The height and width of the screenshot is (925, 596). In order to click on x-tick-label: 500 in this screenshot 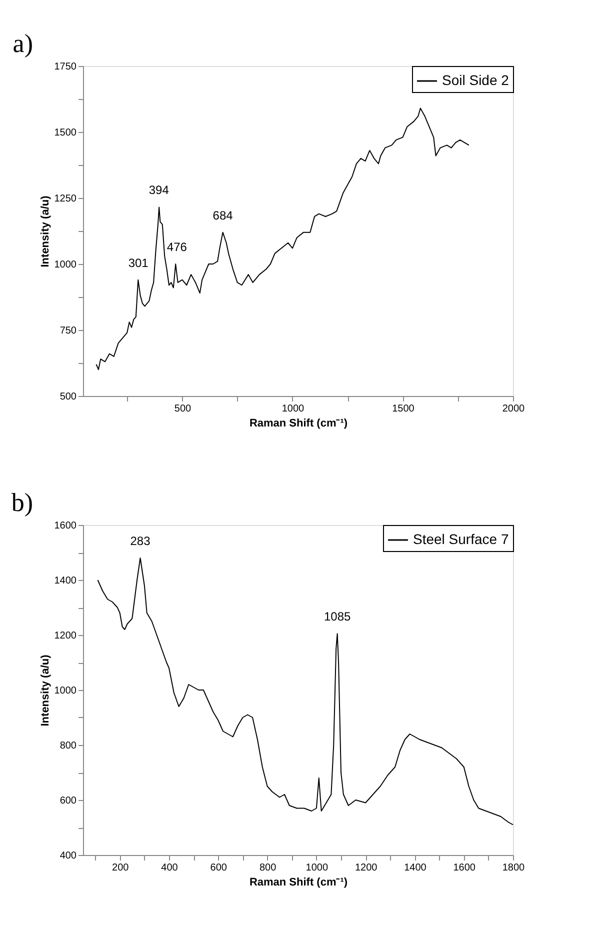, I will do `click(183, 409)`.